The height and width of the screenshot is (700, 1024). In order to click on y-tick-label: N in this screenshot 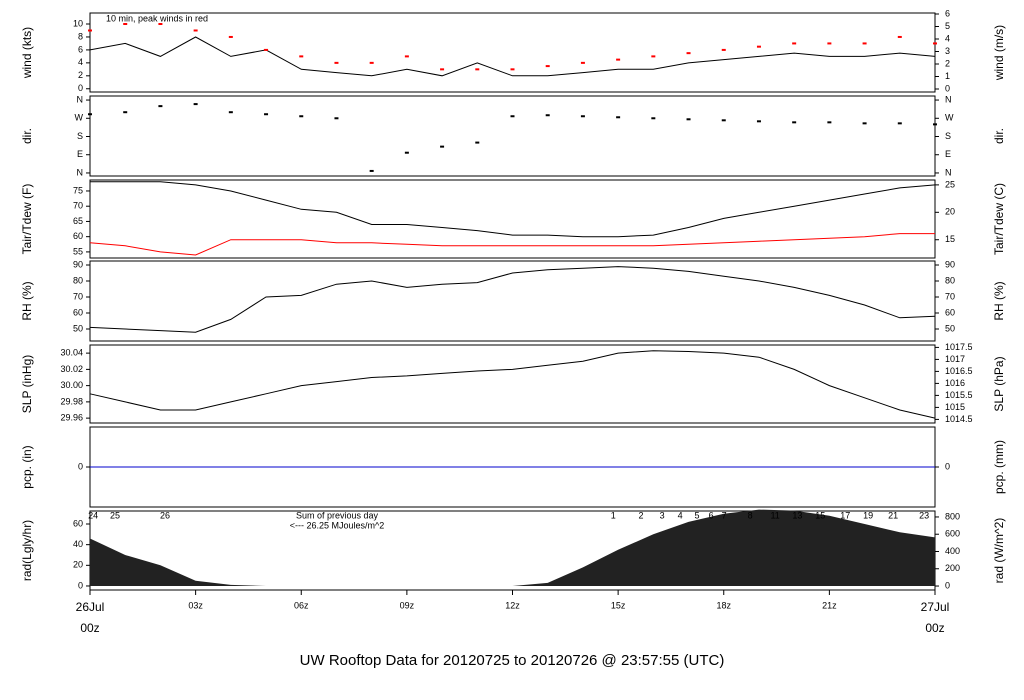, I will do `click(80, 99)`.